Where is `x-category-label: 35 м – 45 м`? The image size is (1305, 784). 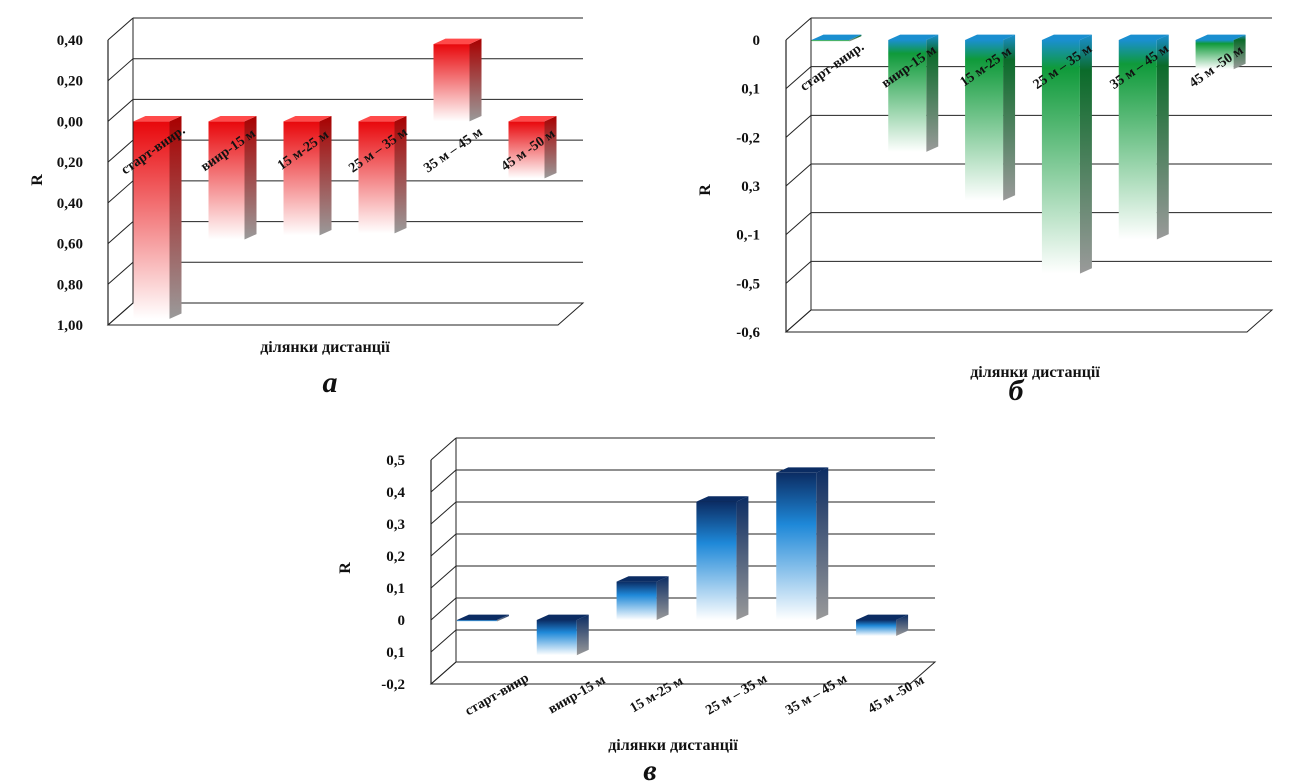
x-category-label: 35 м – 45 м is located at coordinates (453, 151).